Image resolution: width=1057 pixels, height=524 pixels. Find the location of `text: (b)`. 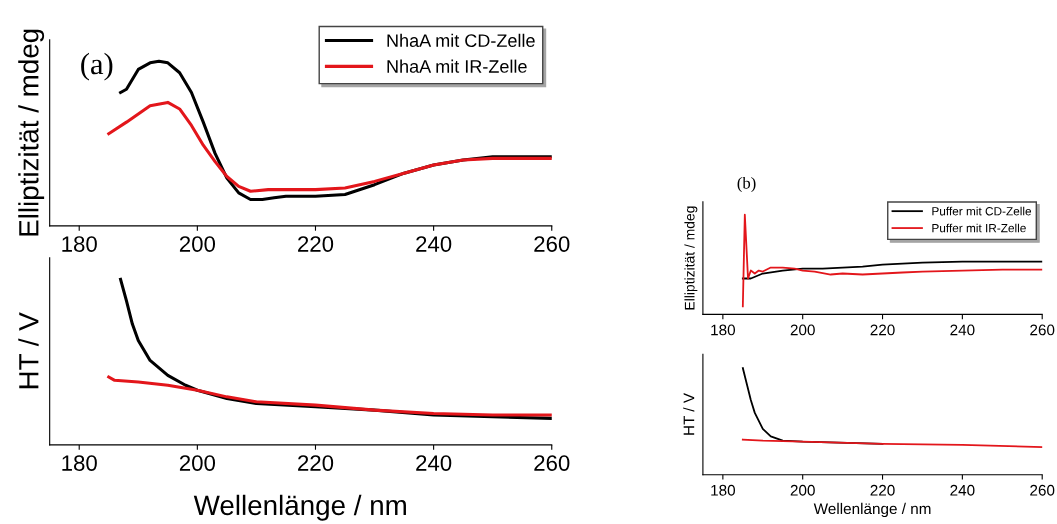

text: (b) is located at coordinates (746, 184).